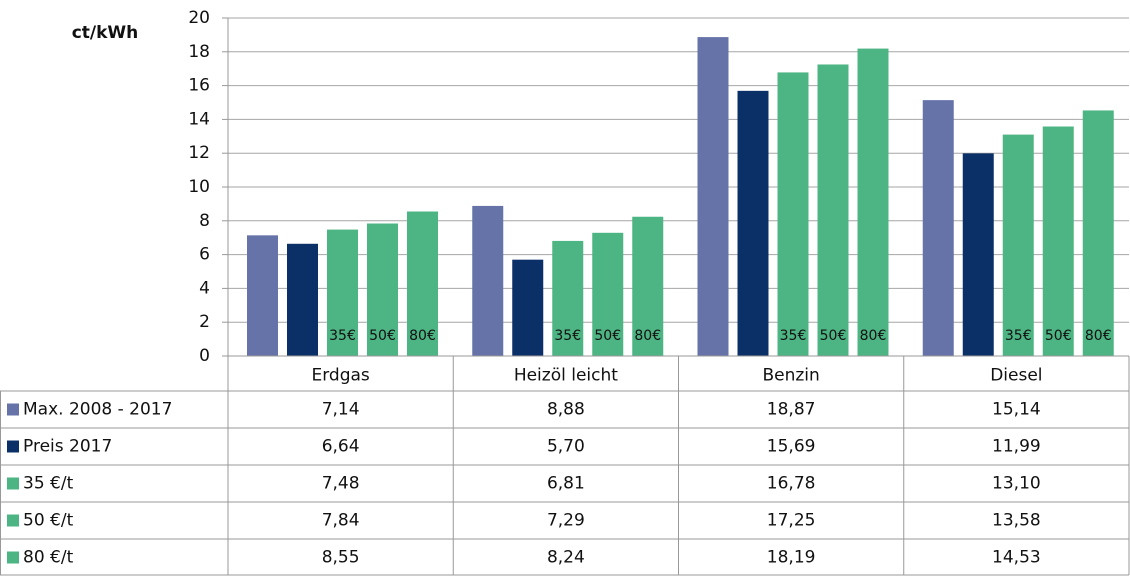 Image resolution: width=1130 pixels, height=576 pixels. What do you see at coordinates (204, 356) in the screenshot?
I see `y-tick-label: 0` at bounding box center [204, 356].